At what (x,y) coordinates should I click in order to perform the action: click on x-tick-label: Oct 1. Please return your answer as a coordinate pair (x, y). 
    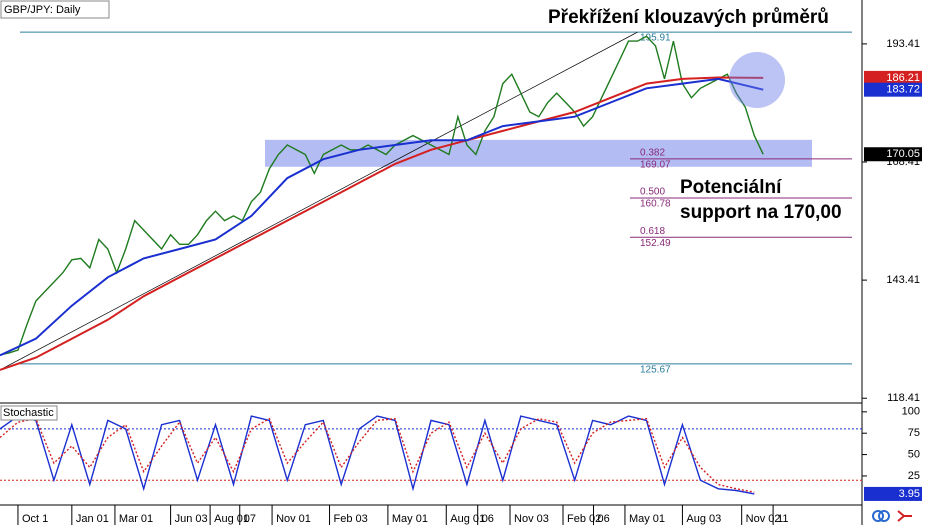
    Looking at the image, I should click on (35, 519).